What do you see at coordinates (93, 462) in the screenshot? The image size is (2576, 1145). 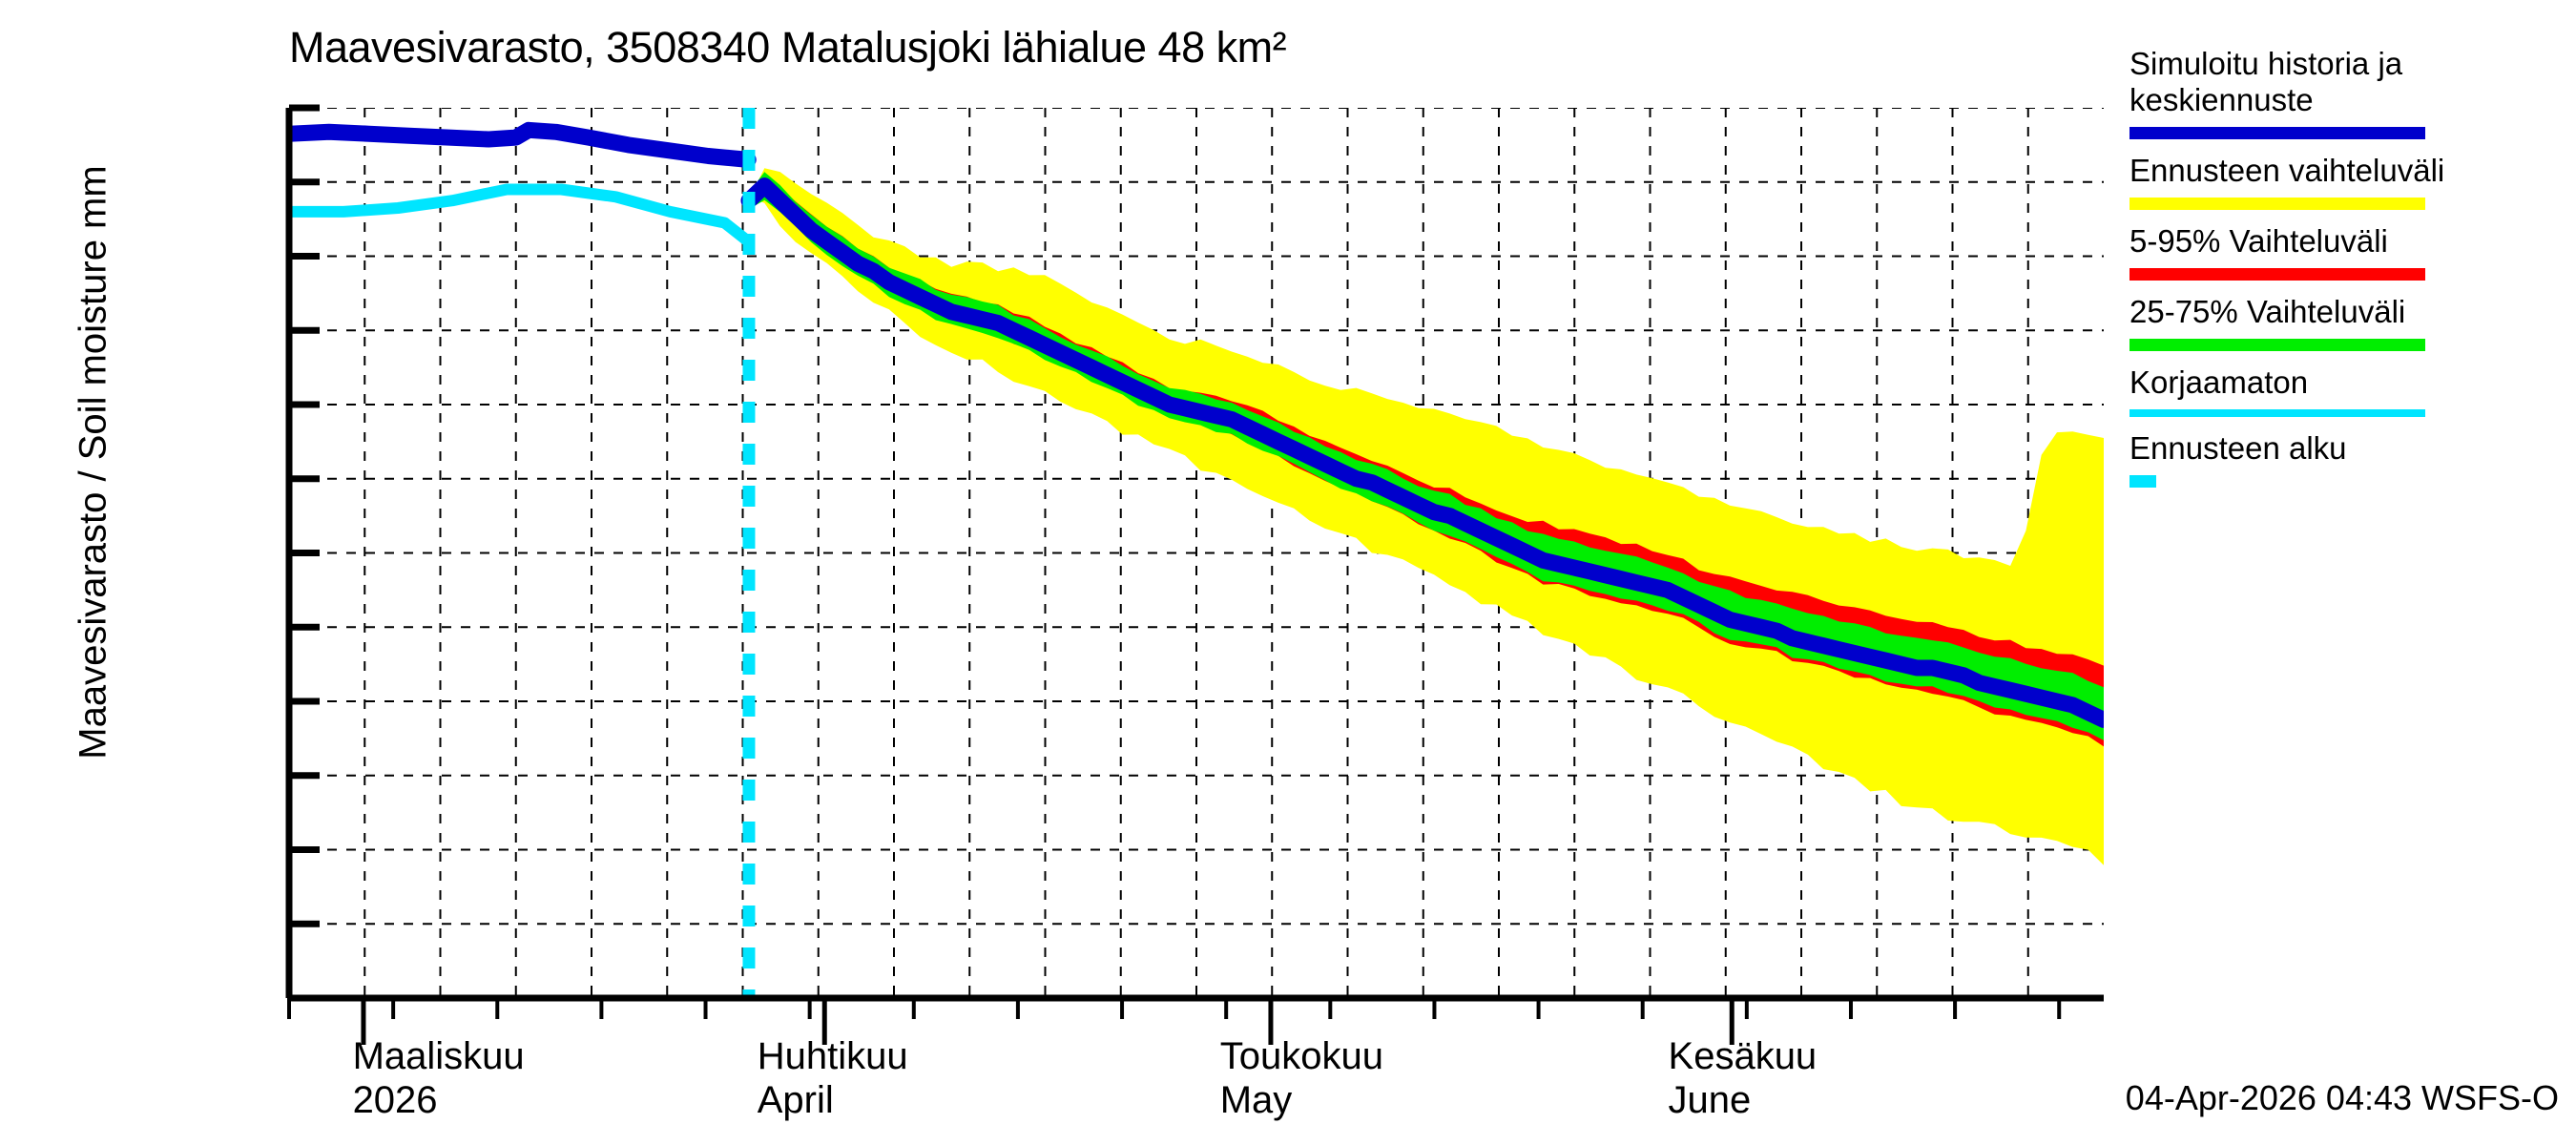 I see `y-axis-label: Maavesivarasto / Soil moisture mm` at bounding box center [93, 462].